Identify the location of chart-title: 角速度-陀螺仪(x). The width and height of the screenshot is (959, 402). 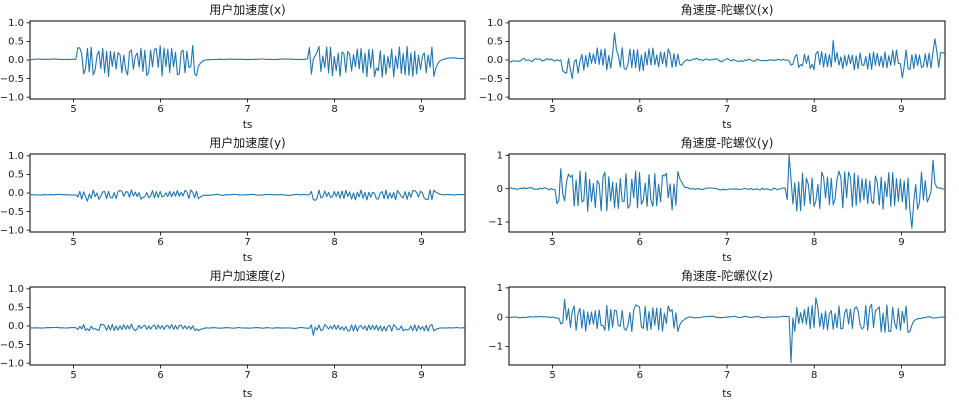
(727, 10).